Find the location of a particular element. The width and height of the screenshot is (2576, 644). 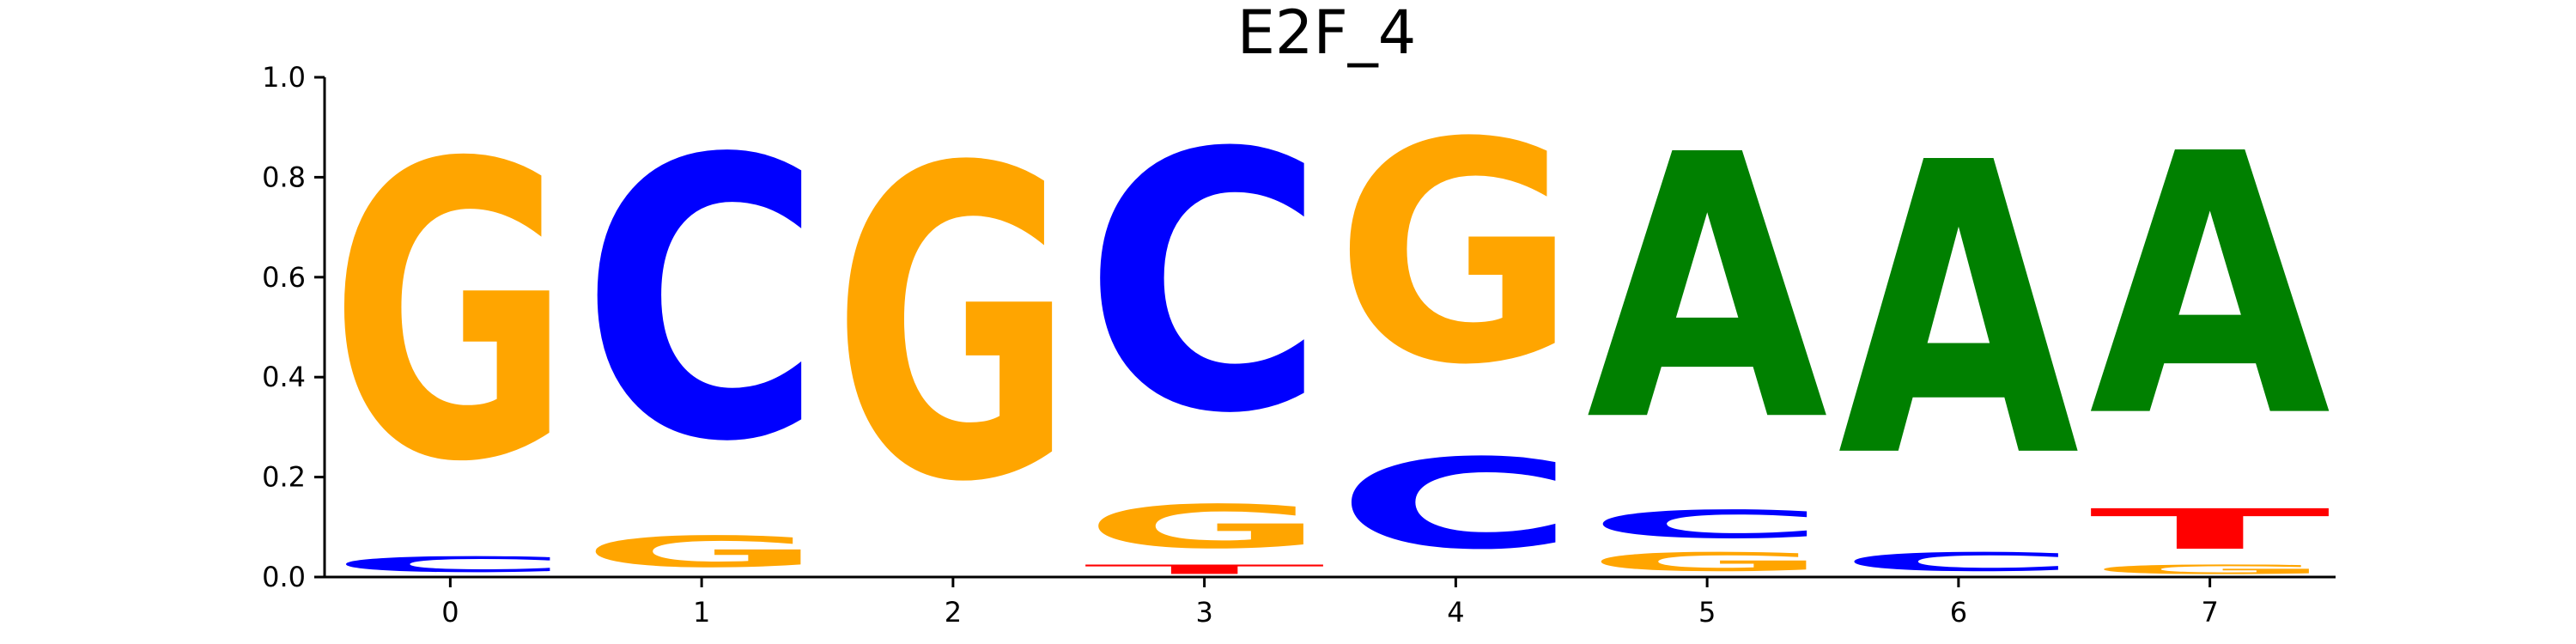

x-tick-label: 0 is located at coordinates (450, 612).